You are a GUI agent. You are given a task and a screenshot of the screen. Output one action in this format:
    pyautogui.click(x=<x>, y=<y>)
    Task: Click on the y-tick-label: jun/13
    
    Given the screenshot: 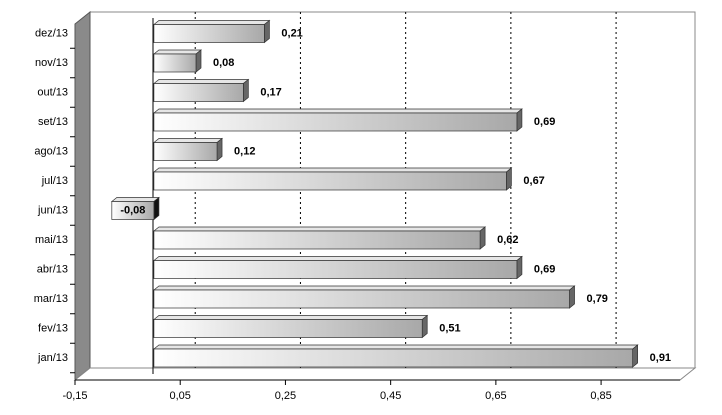 What is the action you would take?
    pyautogui.click(x=52, y=210)
    